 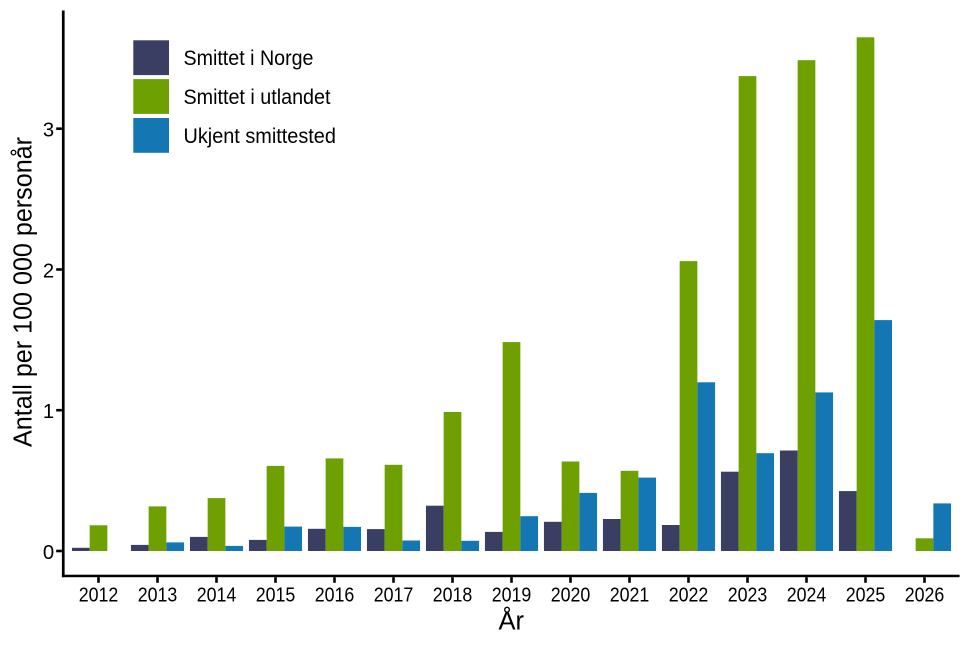 What do you see at coordinates (276, 596) in the screenshot?
I see `svg-text: 2015` at bounding box center [276, 596].